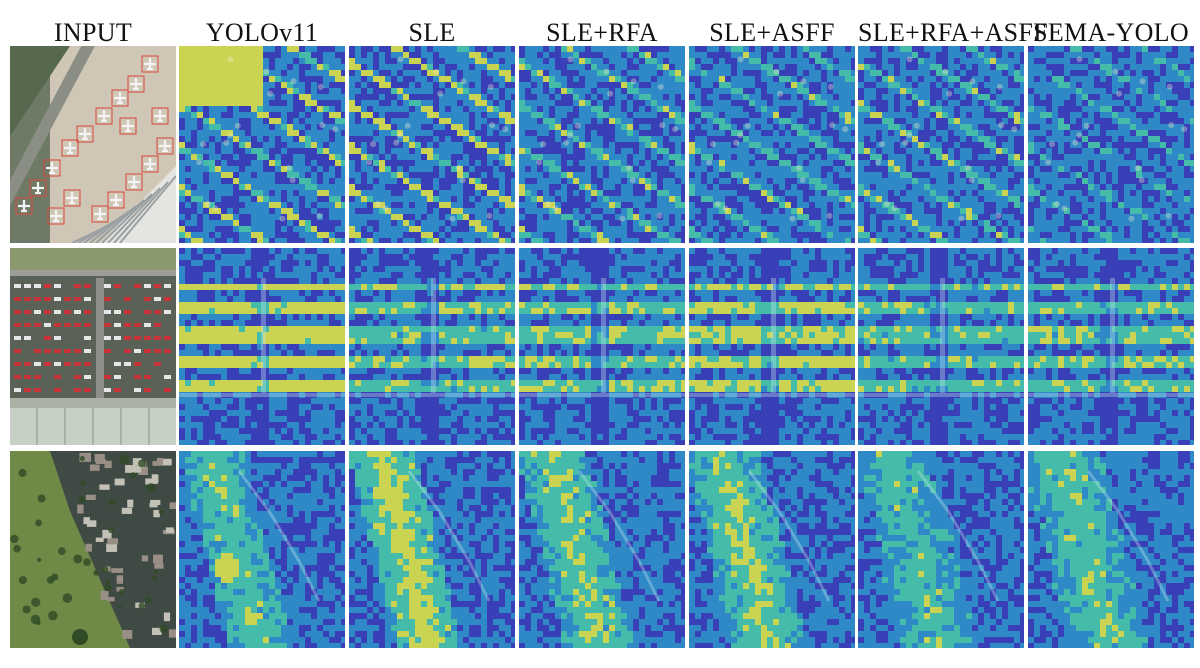 The image size is (1200, 668). What do you see at coordinates (602, 346) in the screenshot?
I see `heatmap-parking-sle_rfa` at bounding box center [602, 346].